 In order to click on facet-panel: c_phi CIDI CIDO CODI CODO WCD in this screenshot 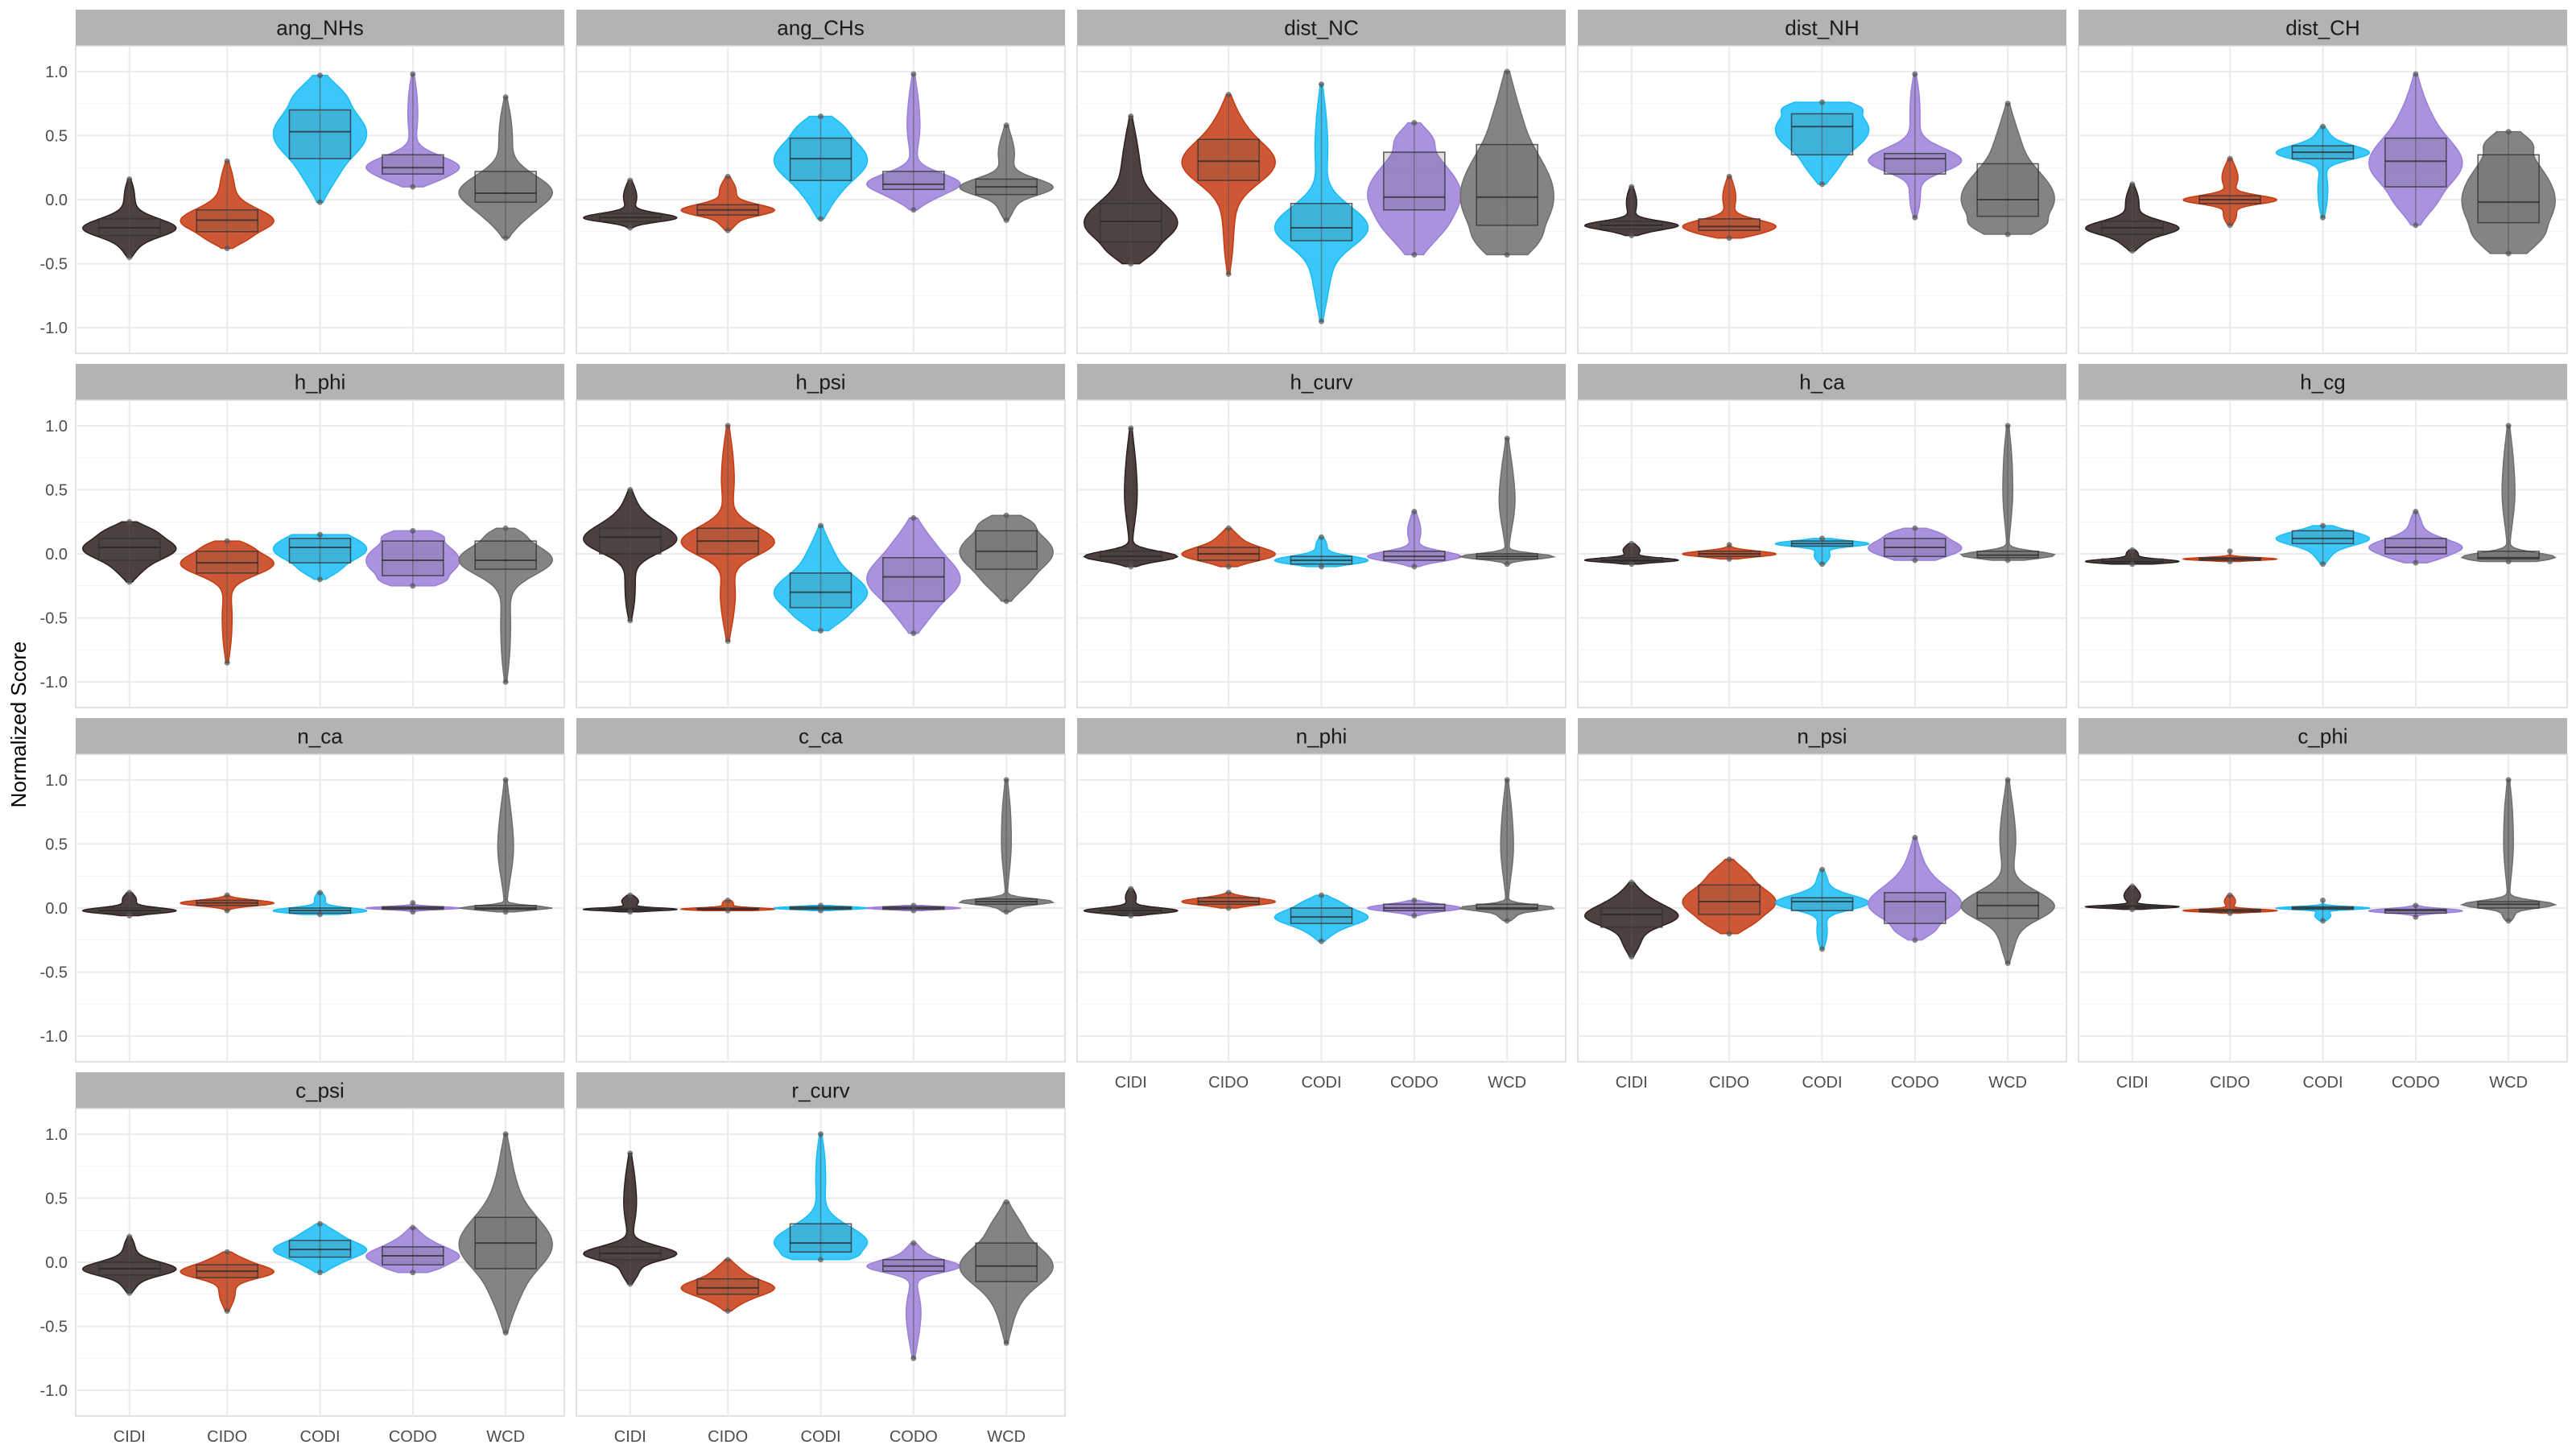, I will do `click(2323, 905)`.